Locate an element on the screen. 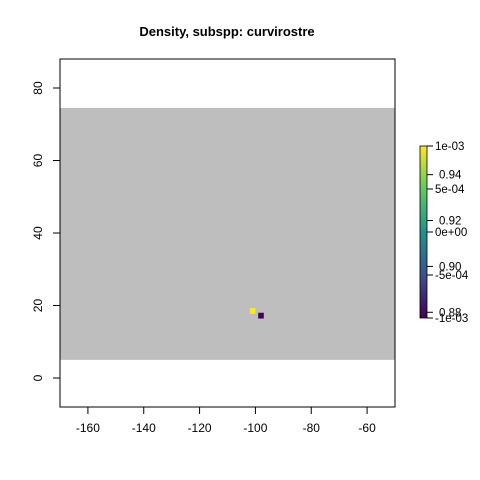 This screenshot has height=480, width=480. legend-inner-tick-label: -1e-03 is located at coordinates (451, 319).